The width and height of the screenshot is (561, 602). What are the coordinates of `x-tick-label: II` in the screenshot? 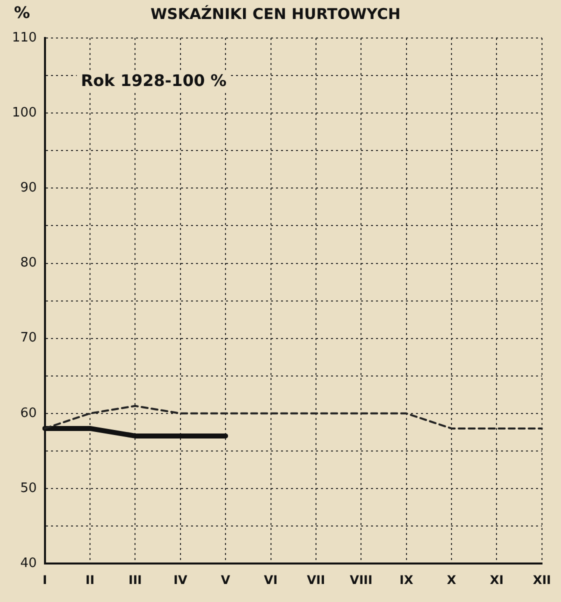 It's located at (90, 579).